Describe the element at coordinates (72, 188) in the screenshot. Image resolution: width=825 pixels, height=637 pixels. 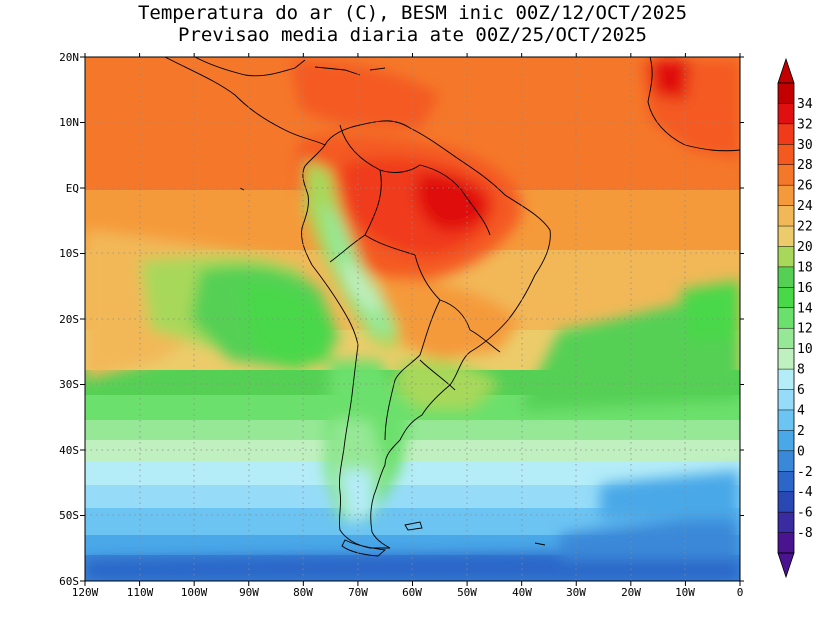
I see `lat-label: EQ` at that location.